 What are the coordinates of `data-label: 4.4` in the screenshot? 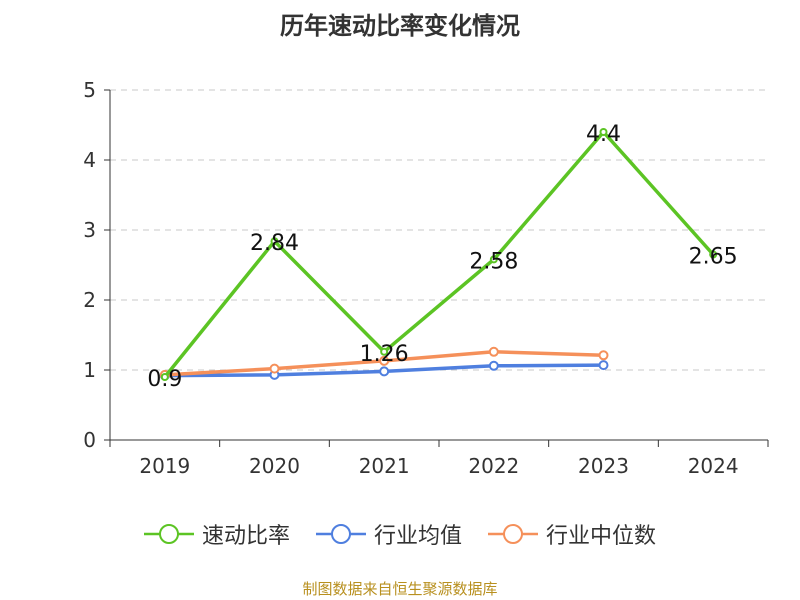 It's located at (603, 134).